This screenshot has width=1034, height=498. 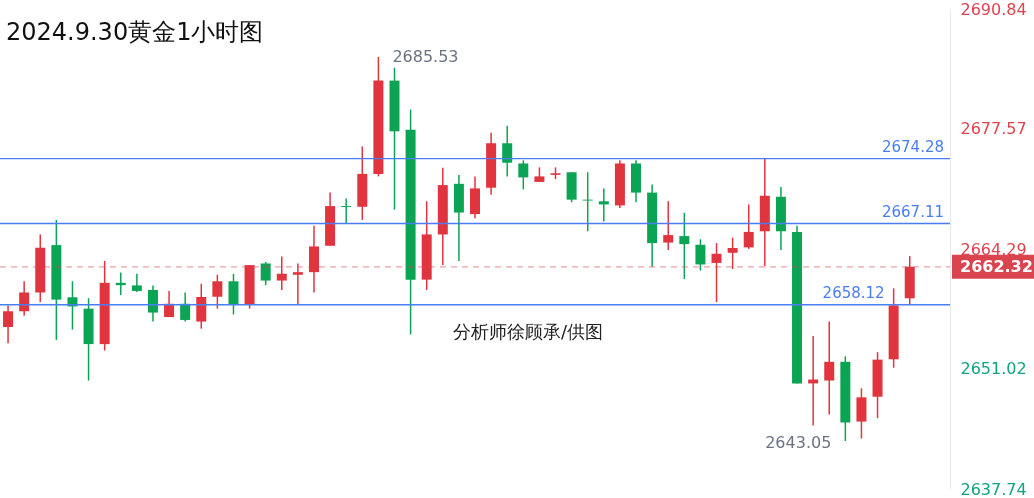 What do you see at coordinates (993, 488) in the screenshot?
I see `y-tick-label: 2637.74` at bounding box center [993, 488].